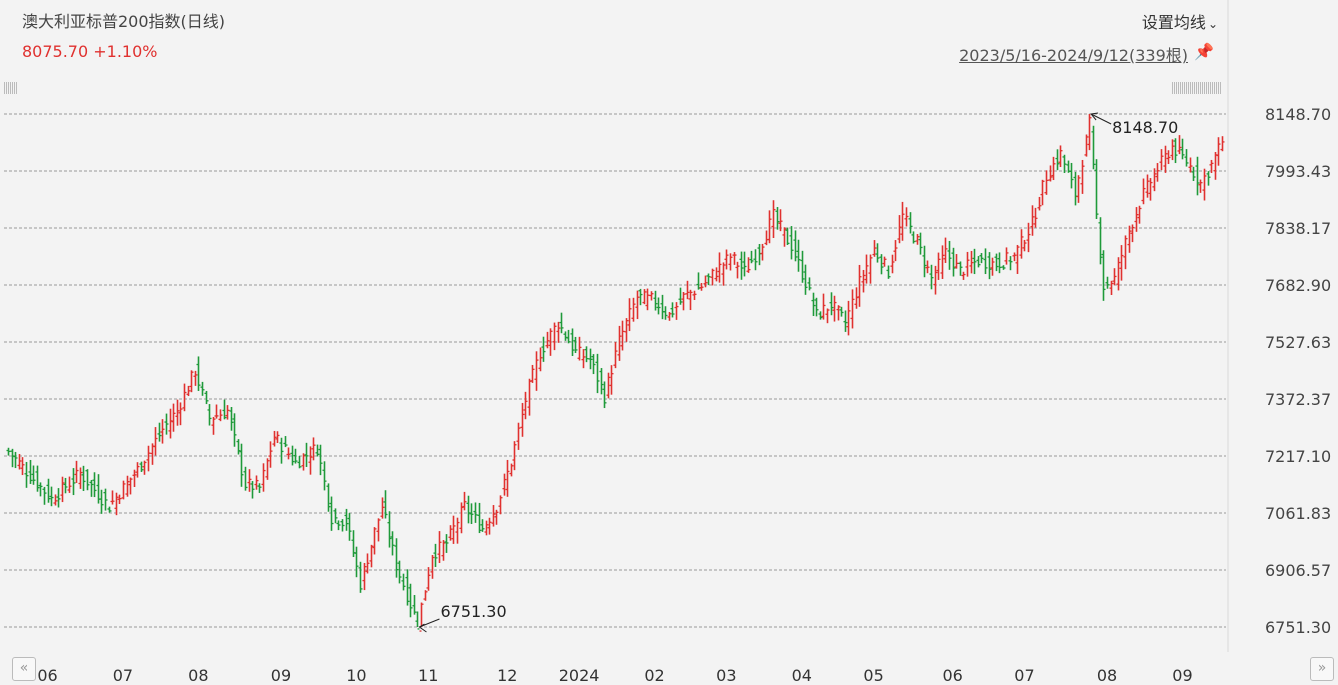  I want to click on last-price-change: 8075.70 +1.10%, so click(90, 51).